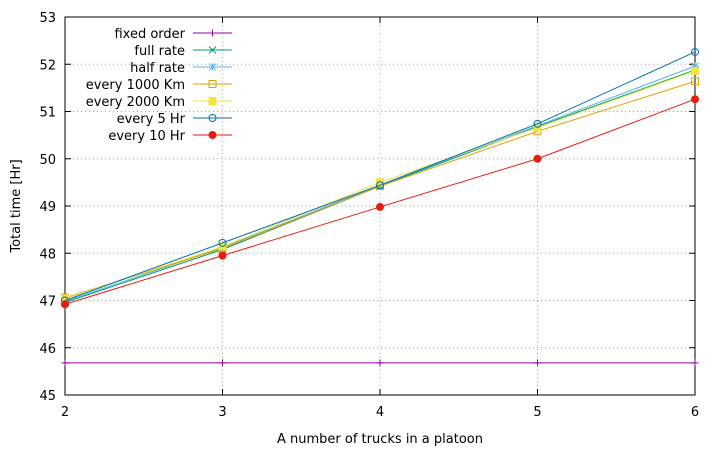 The width and height of the screenshot is (720, 450). Describe the element at coordinates (135, 85) in the screenshot. I see `legend-label: every 1000 Km` at that location.